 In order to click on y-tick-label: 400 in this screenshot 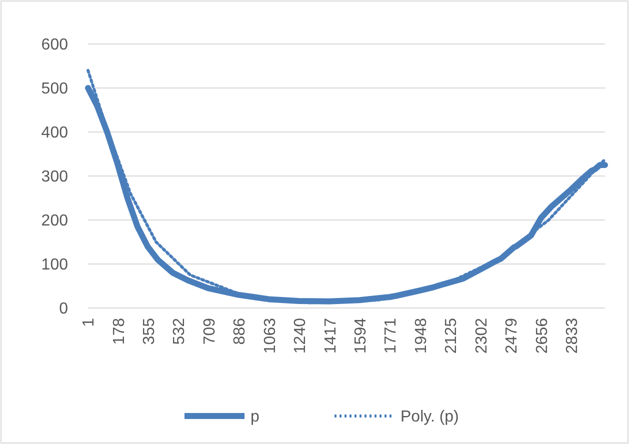, I will do `click(54, 133)`.